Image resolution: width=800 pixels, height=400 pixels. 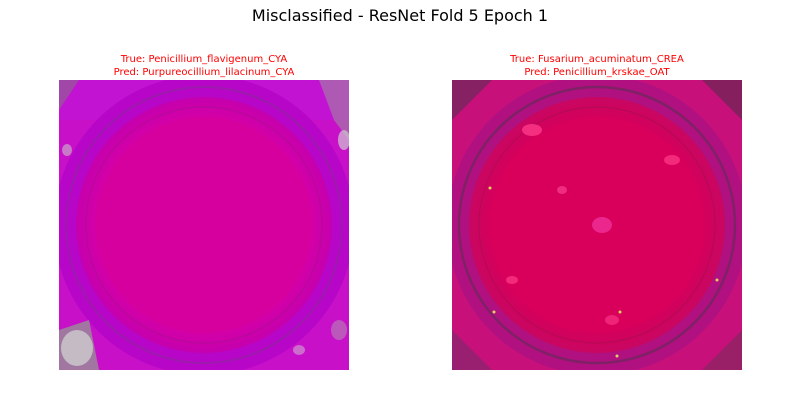 I want to click on panel-left-true-label: True: Penicillium_flavigenum_CYA, so click(x=204, y=59).